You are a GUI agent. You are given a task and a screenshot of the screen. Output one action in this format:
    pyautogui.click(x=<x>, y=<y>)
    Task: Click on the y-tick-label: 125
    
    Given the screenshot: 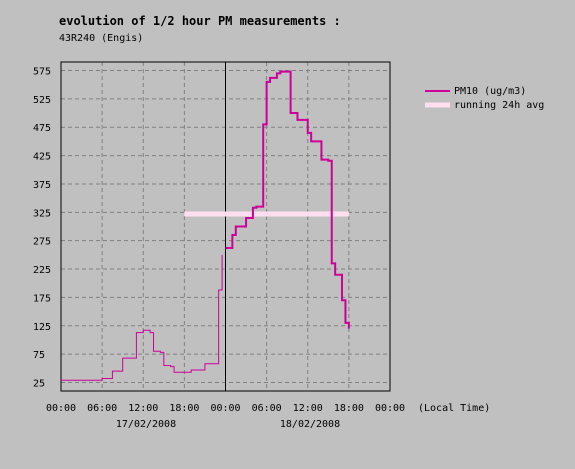 What is the action you would take?
    pyautogui.click(x=42, y=327)
    